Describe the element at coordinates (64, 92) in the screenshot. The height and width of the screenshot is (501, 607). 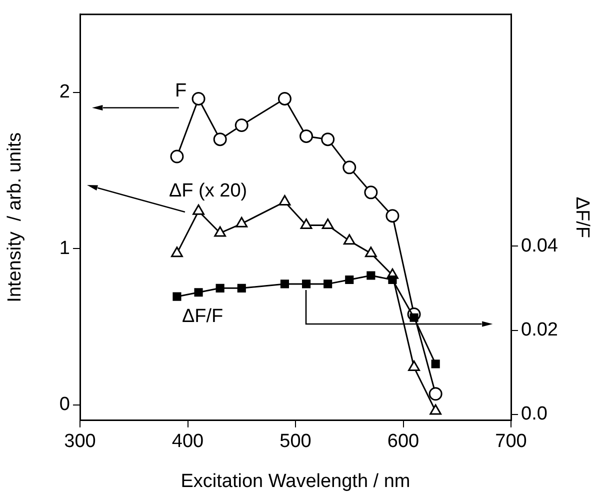
I see `y-tick-label: 2` at that location.